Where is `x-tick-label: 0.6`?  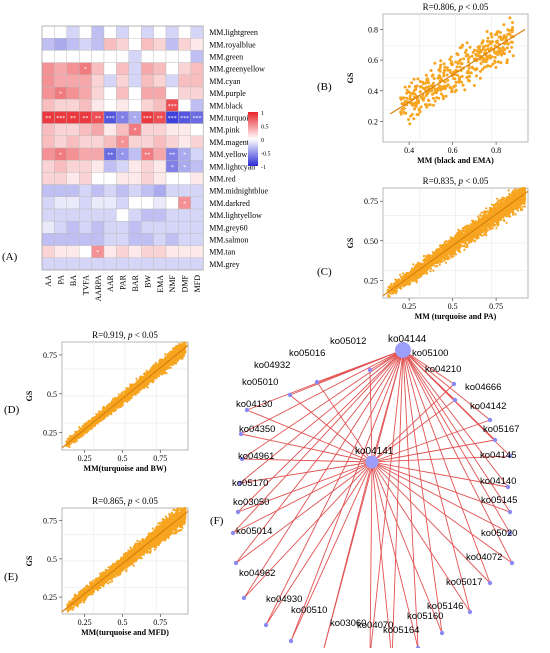 x-tick-label: 0.6 is located at coordinates (453, 150).